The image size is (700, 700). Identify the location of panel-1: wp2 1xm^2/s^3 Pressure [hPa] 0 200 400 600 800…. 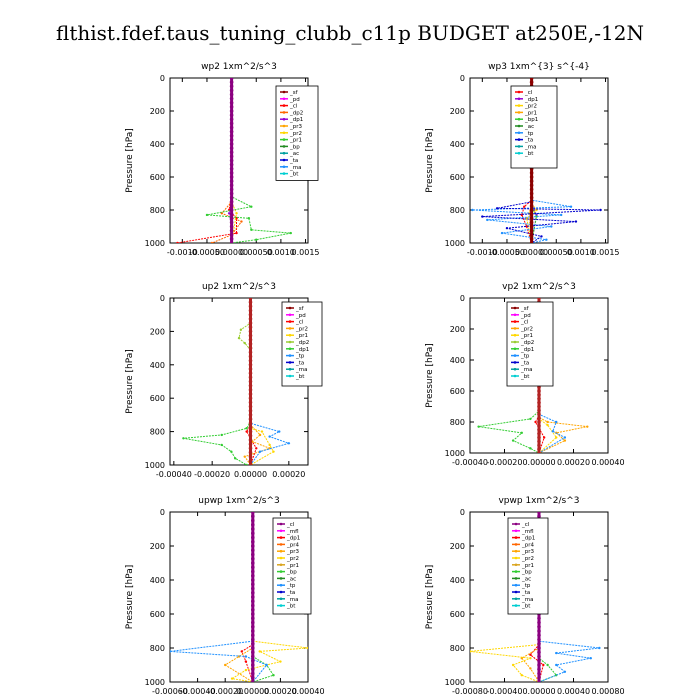
(222, 159).